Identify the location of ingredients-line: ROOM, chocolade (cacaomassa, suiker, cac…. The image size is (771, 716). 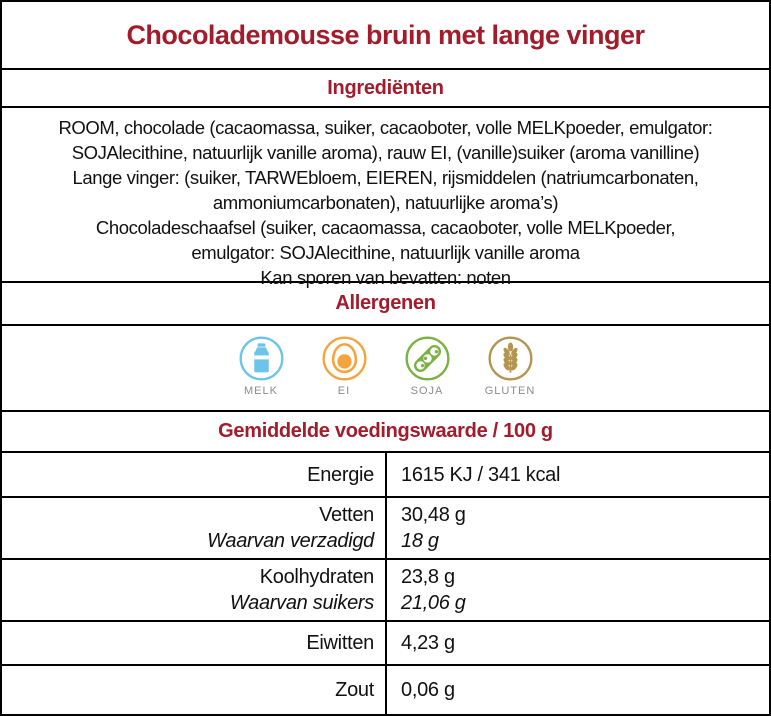
(385, 127).